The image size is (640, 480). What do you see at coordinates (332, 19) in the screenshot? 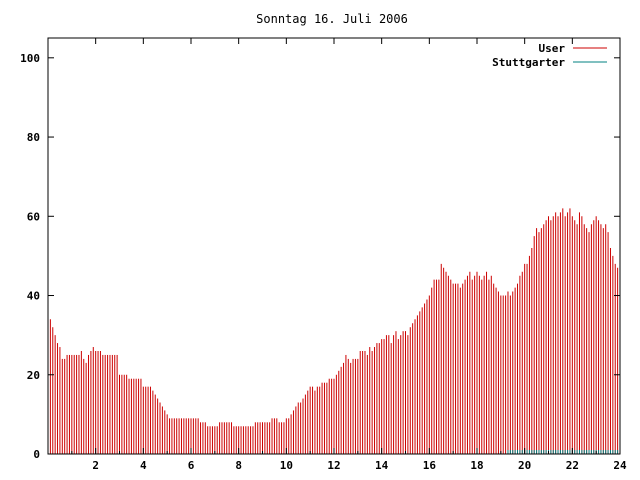
I see `chart-title: Sonntag 16. Juli 2006` at bounding box center [332, 19].